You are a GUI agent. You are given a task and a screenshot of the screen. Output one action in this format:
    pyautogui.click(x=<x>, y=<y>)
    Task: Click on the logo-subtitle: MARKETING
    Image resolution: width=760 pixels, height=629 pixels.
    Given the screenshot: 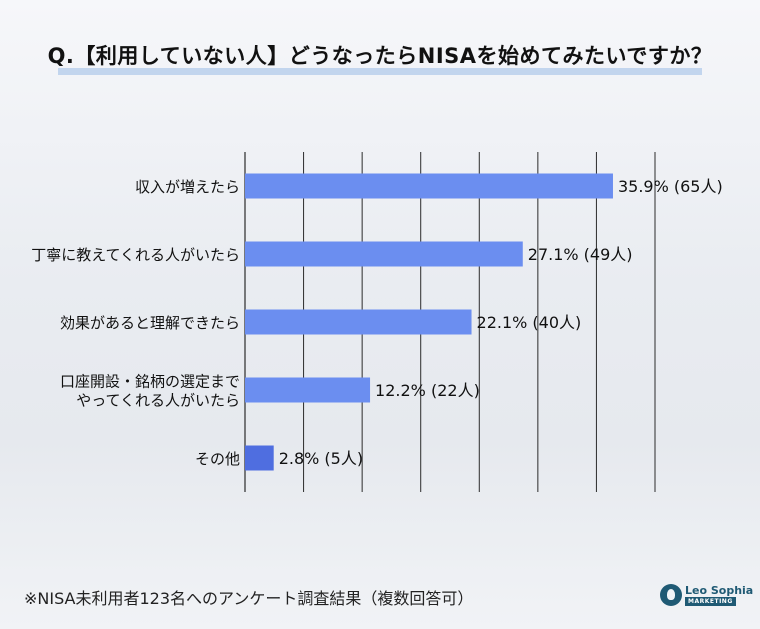 What is the action you would take?
    pyautogui.click(x=710, y=601)
    